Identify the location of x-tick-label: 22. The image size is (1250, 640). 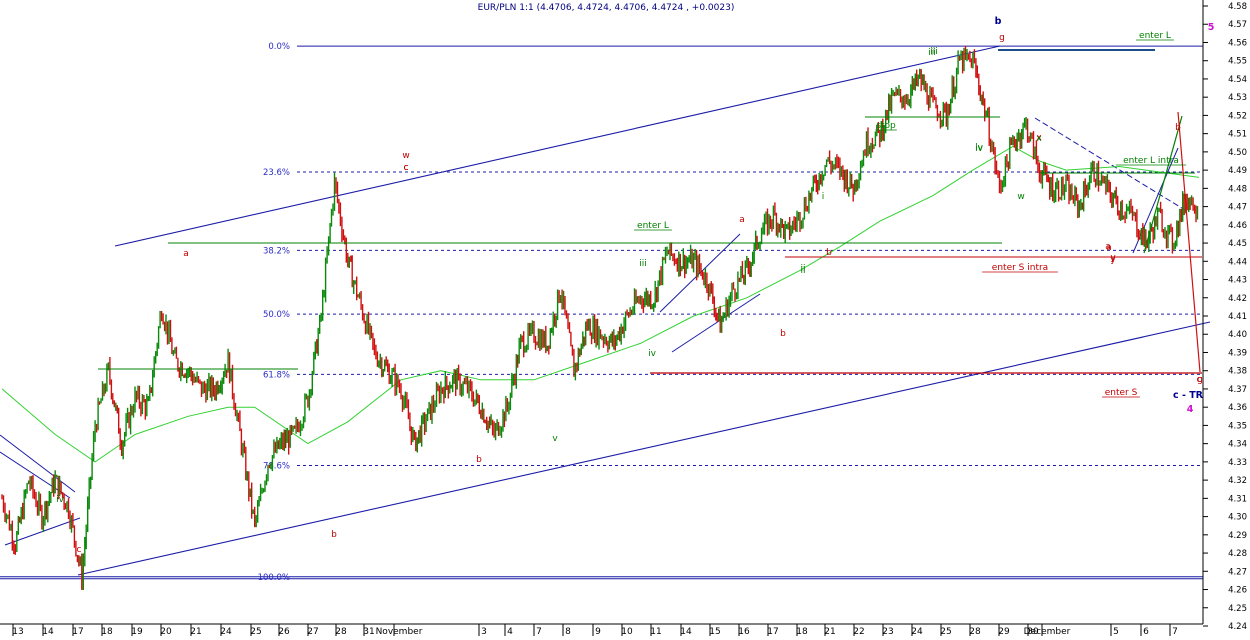
(858, 631).